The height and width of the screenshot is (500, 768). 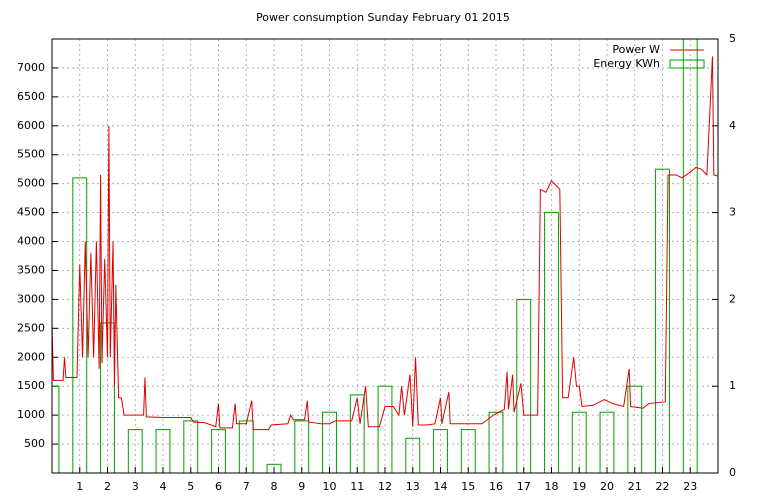 What do you see at coordinates (301, 486) in the screenshot?
I see `x-tick-label: 9` at bounding box center [301, 486].